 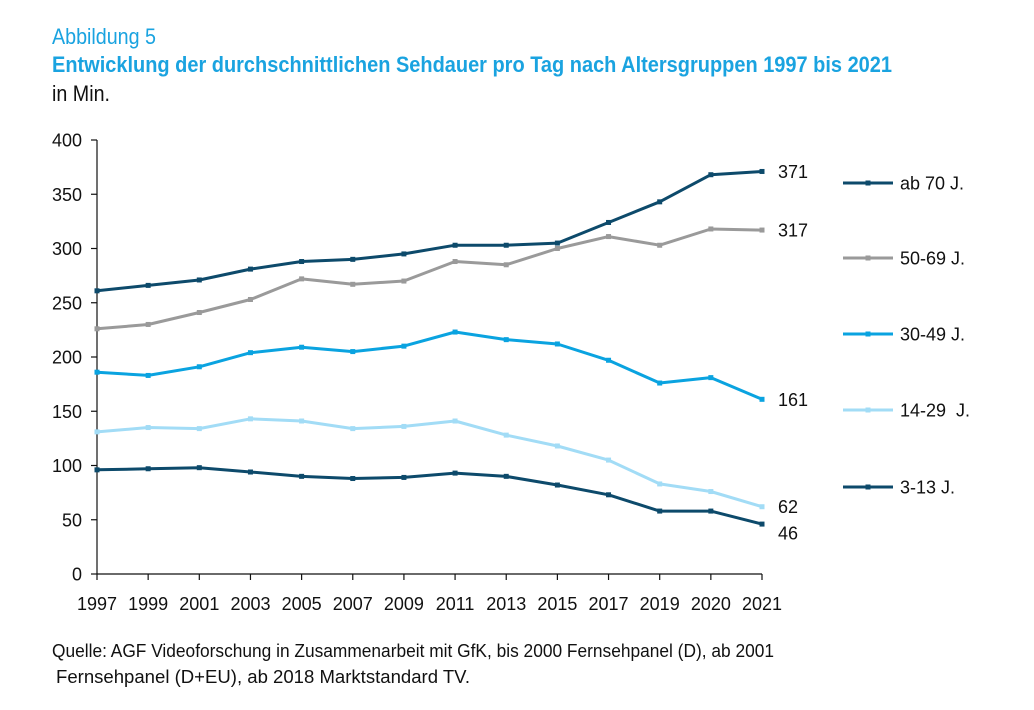 I want to click on x-tick-label: 2001, so click(x=199, y=604).